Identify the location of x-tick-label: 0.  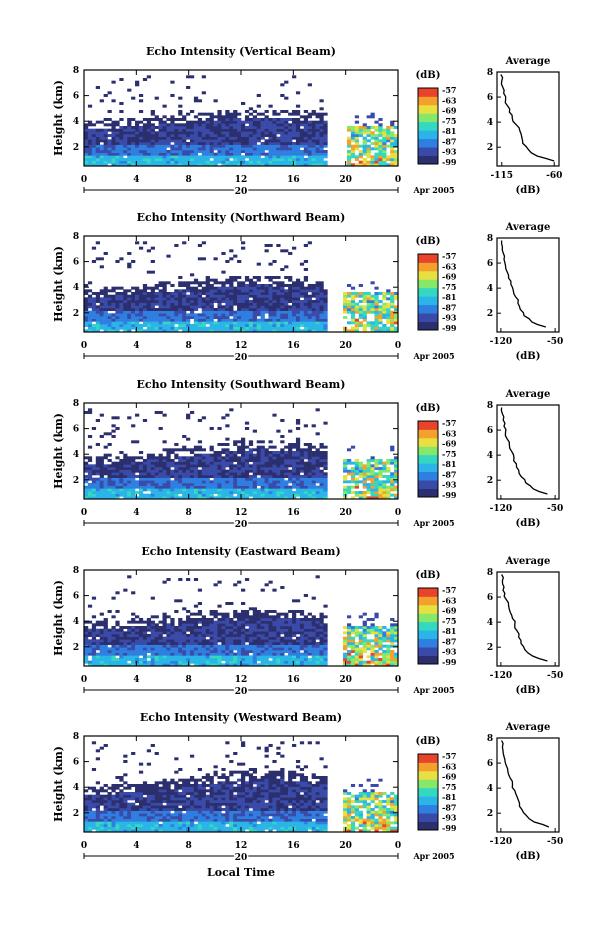
(398, 180).